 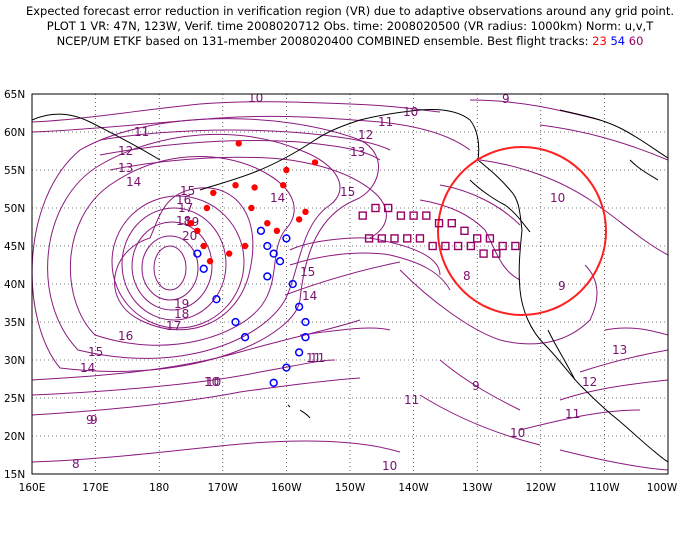 What do you see at coordinates (599, 41) in the screenshot?
I see `track-count-red: 23` at bounding box center [599, 41].